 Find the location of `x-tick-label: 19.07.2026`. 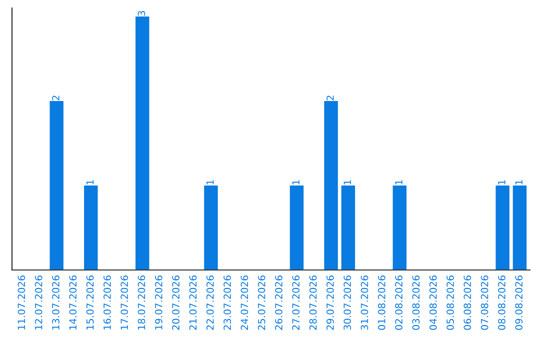

x-tick-label: 19.07.2026 is located at coordinates (158, 302).